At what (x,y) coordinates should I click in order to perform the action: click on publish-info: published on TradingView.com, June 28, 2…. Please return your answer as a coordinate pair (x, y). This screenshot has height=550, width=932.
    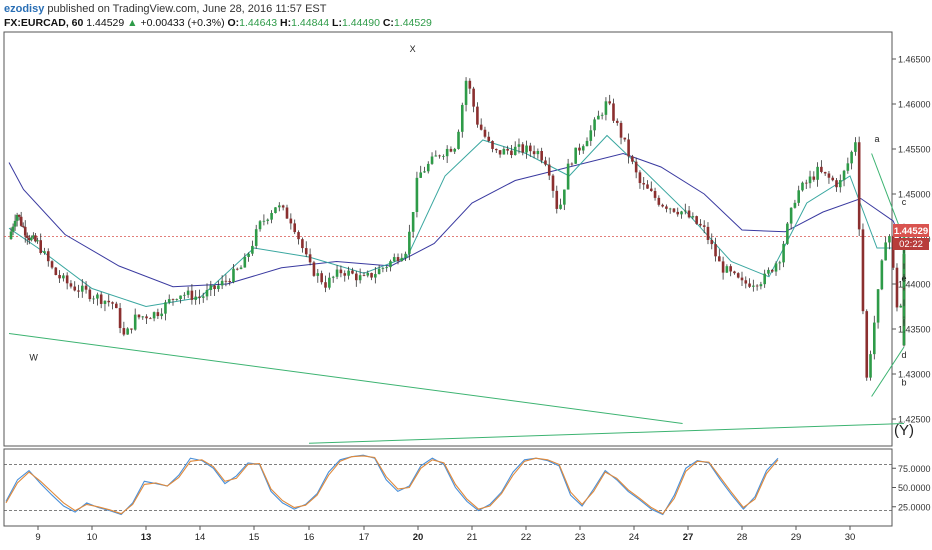
    Looking at the image, I should click on (187, 9).